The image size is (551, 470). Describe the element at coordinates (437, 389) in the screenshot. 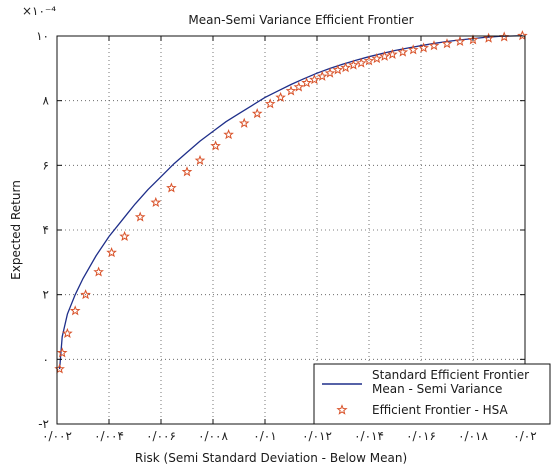

I see `legend-label-standard-frontier-line2: Mean - Semi Variance` at that location.